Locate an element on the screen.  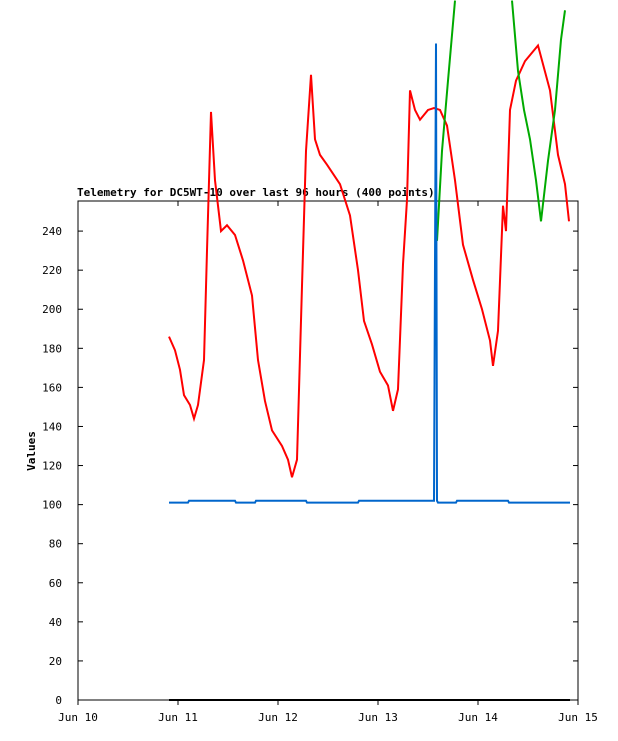
y-tick-label: 200 is located at coordinates (52, 309).